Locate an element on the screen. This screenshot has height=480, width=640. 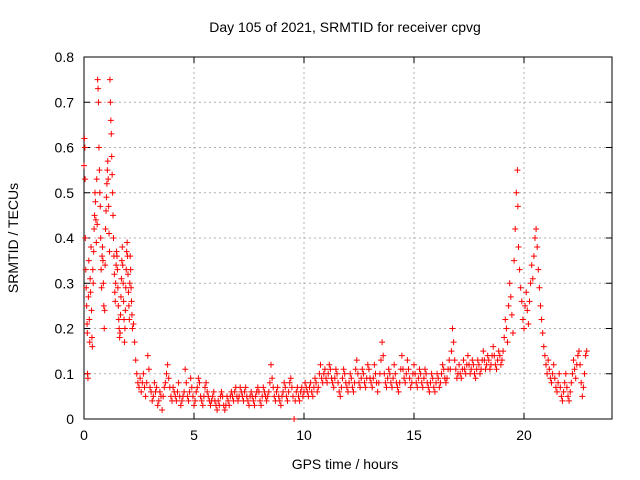
y-tick-label: 0.5 is located at coordinates (65, 193).